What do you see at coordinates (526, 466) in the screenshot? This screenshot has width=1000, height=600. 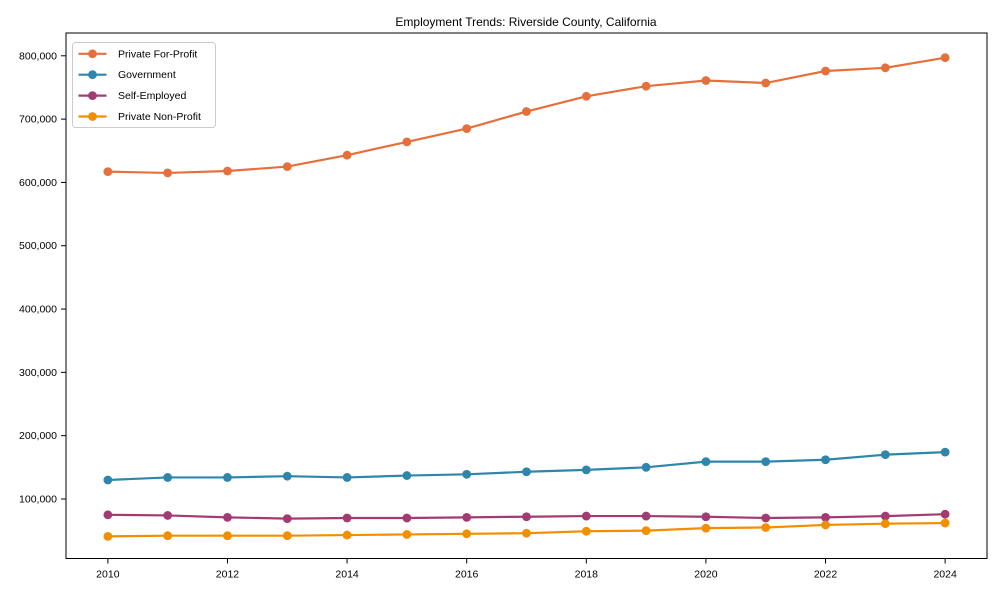 I see `series-government` at bounding box center [526, 466].